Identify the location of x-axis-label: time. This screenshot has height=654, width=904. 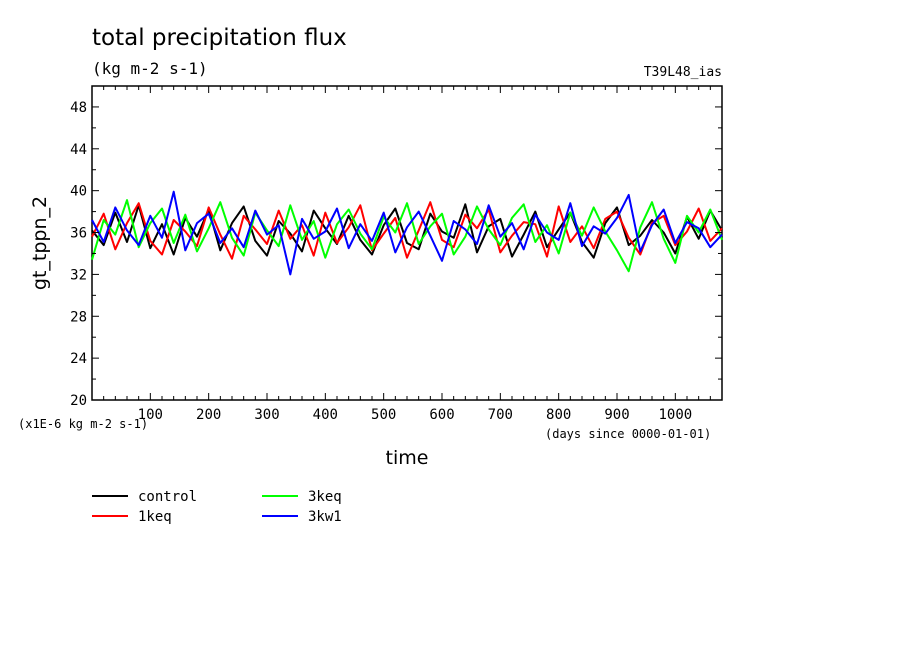
(407, 458).